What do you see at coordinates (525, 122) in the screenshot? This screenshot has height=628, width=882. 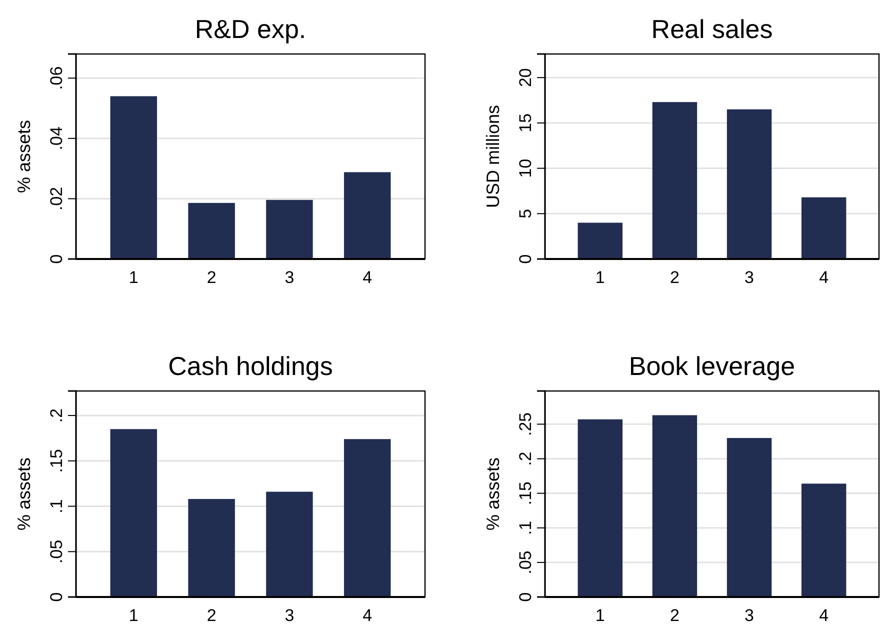 I see `y-tick-label: 15` at bounding box center [525, 122].